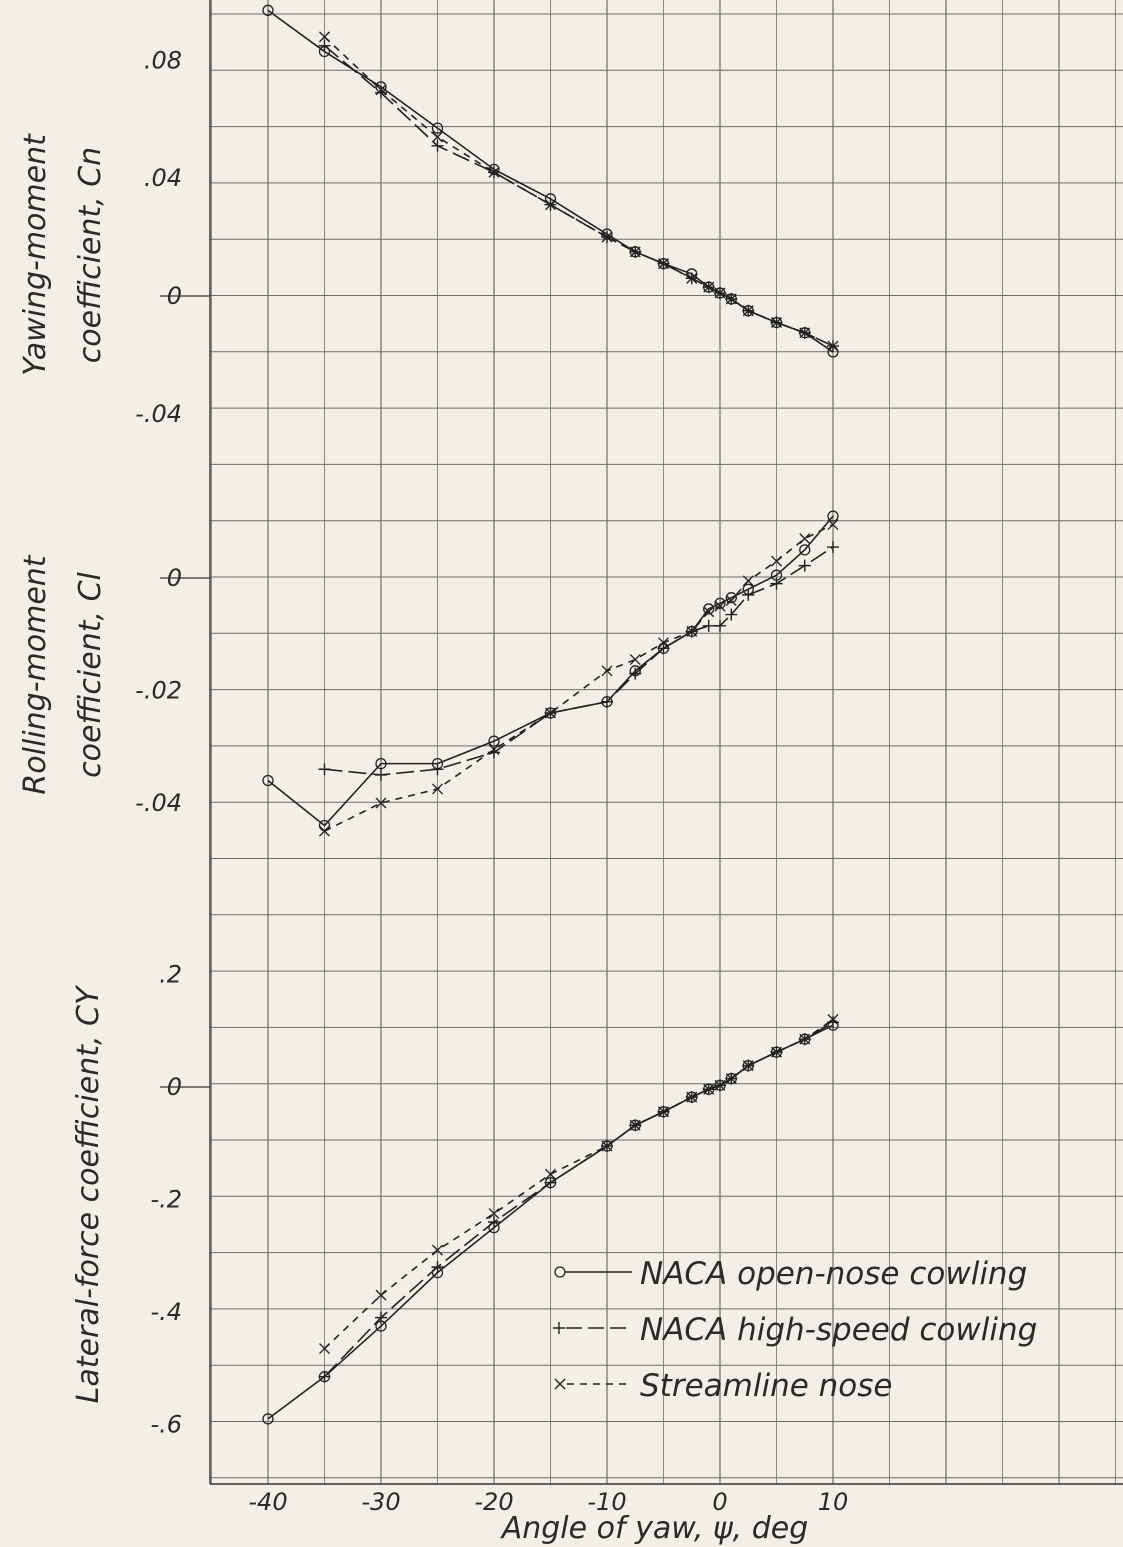 The image size is (1123, 1547). What do you see at coordinates (166, 1425) in the screenshot?
I see `y-tick-label: -.6` at bounding box center [166, 1425].